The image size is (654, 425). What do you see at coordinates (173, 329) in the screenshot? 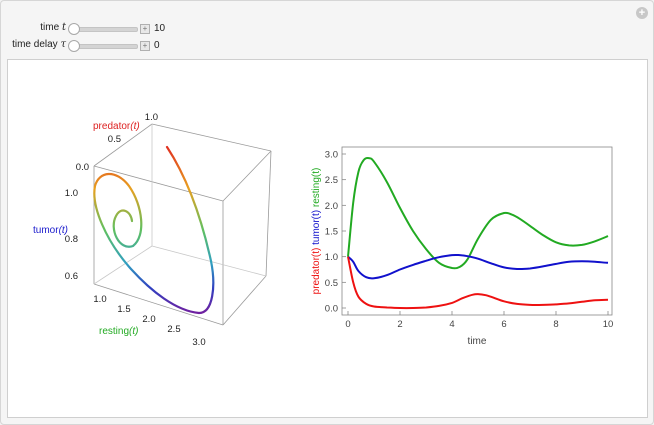
I see `x-tick: 2.5` at bounding box center [173, 329].